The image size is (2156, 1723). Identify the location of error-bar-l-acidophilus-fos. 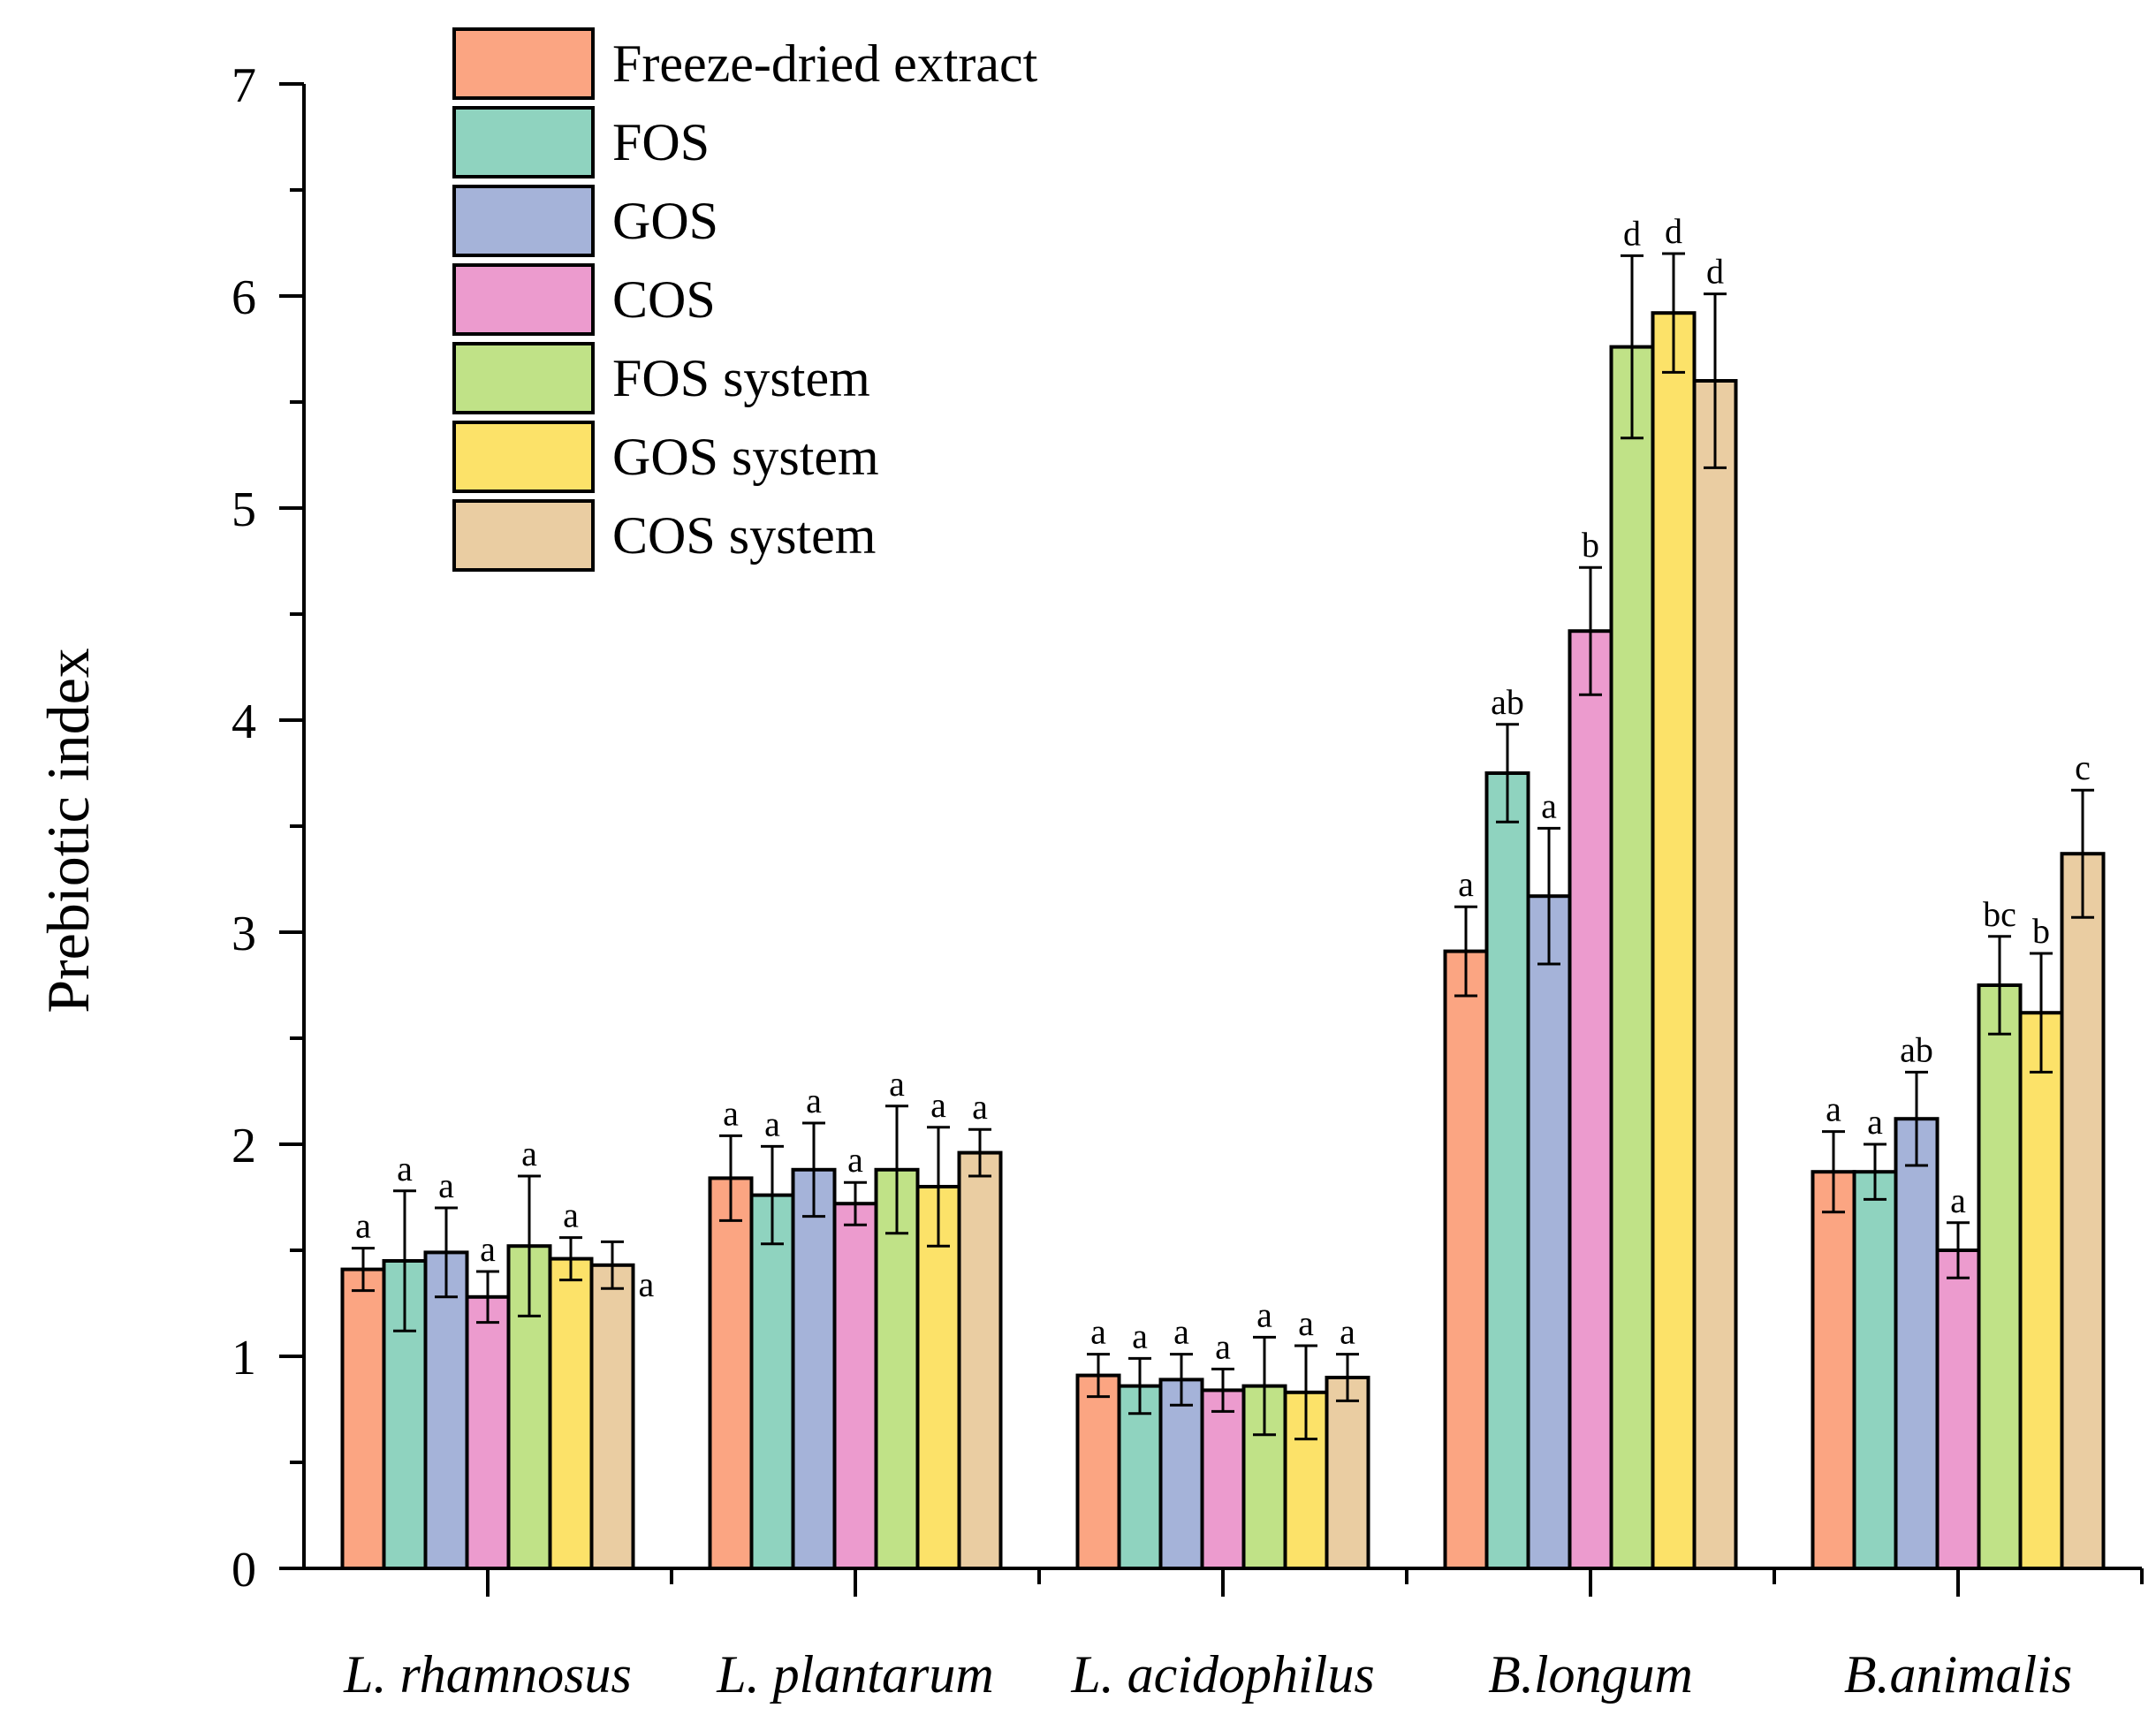
(1139, 1386).